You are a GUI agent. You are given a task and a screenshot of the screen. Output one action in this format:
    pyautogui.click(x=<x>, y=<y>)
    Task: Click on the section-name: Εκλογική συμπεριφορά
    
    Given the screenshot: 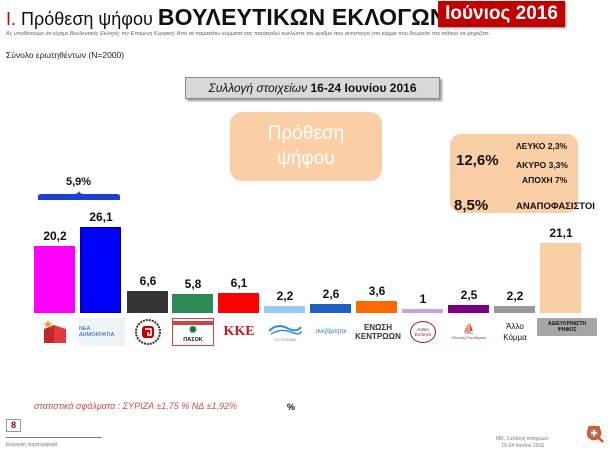 What is the action you would take?
    pyautogui.click(x=32, y=445)
    